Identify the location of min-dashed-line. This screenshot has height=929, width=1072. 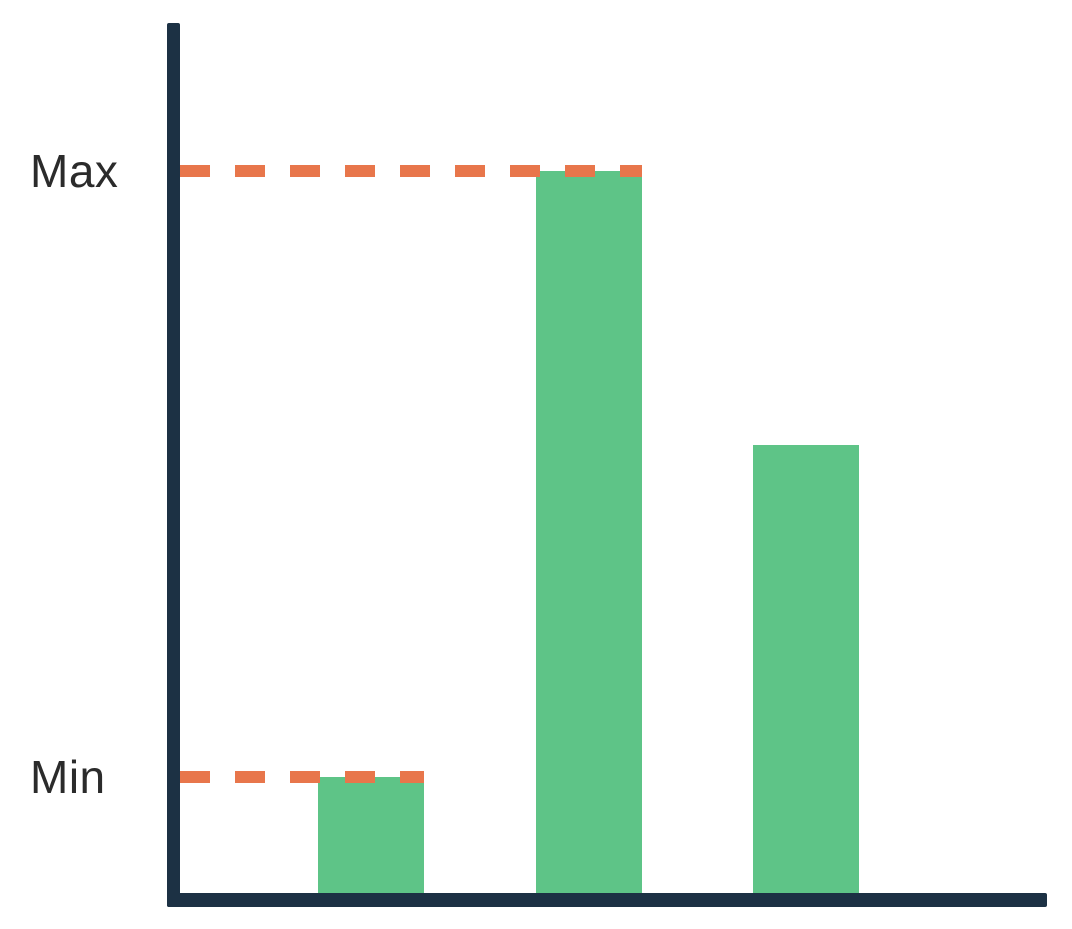
(302, 777).